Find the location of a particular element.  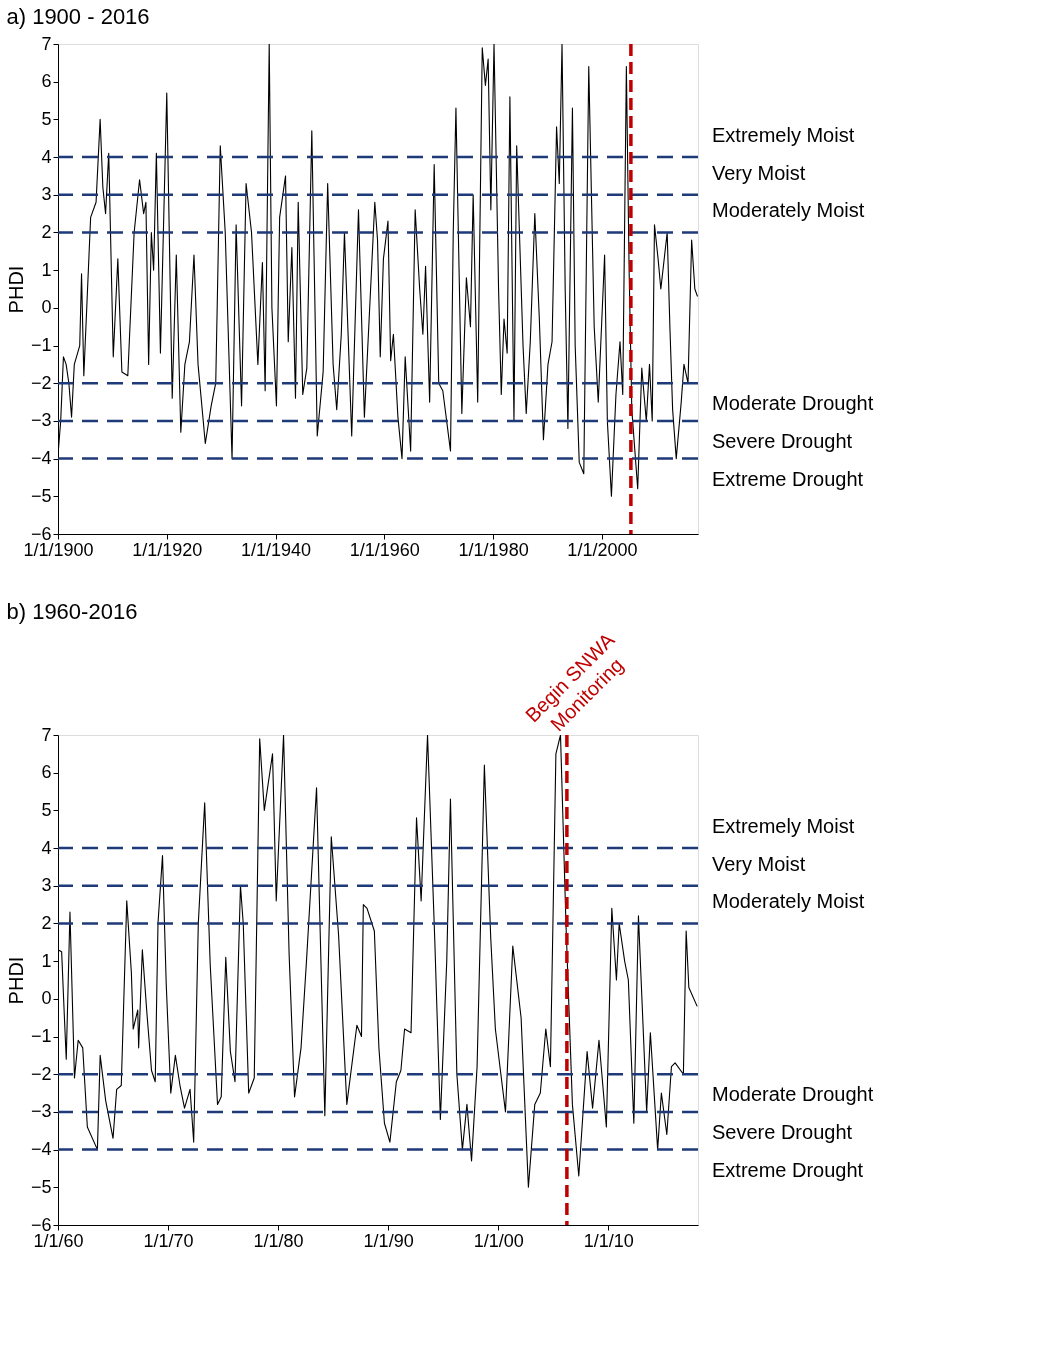

x-tick-label: 1/1/1980 is located at coordinates (493, 549).